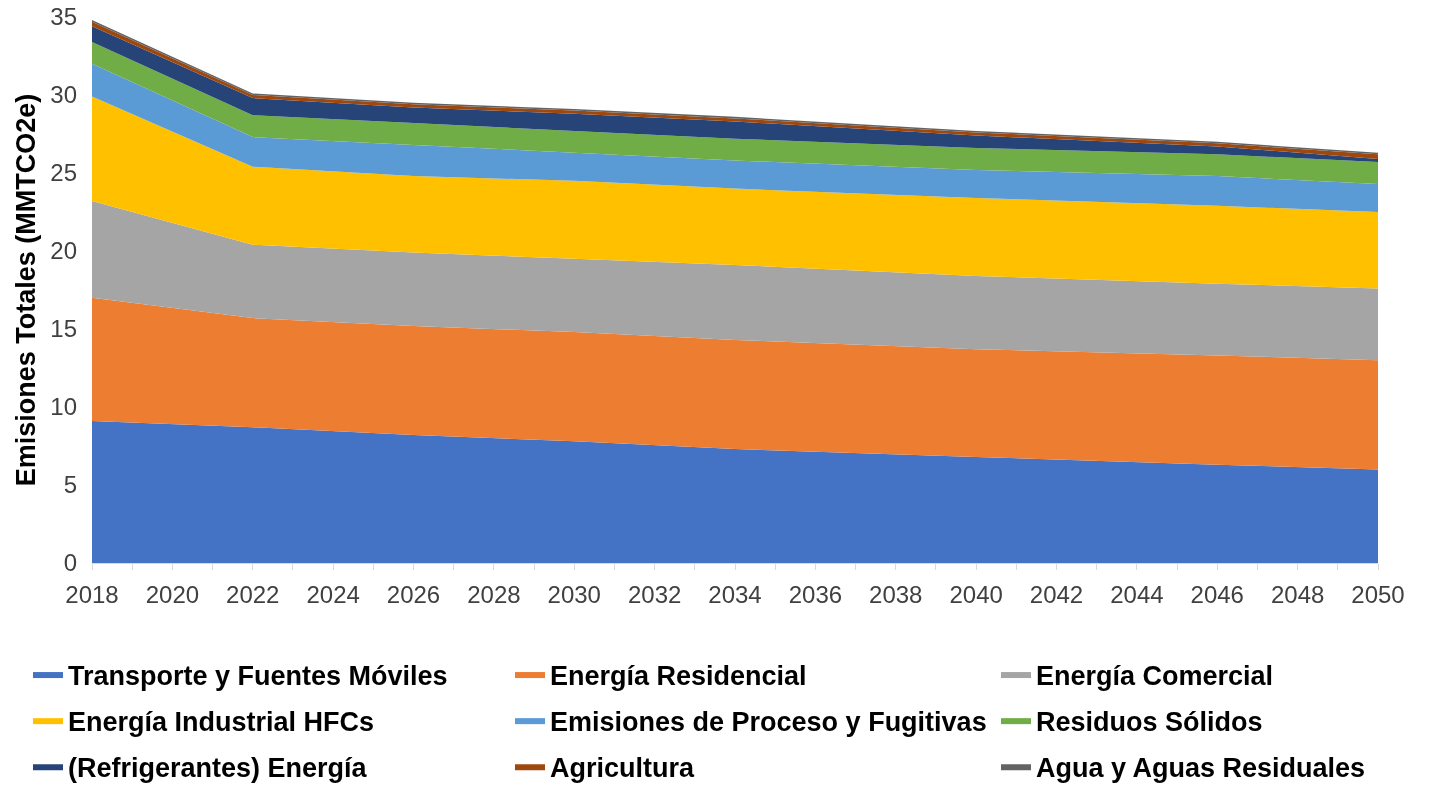 Image resolution: width=1431 pixels, height=786 pixels. What do you see at coordinates (253, 594) in the screenshot?
I see `x-tick-label: 2022` at bounding box center [253, 594].